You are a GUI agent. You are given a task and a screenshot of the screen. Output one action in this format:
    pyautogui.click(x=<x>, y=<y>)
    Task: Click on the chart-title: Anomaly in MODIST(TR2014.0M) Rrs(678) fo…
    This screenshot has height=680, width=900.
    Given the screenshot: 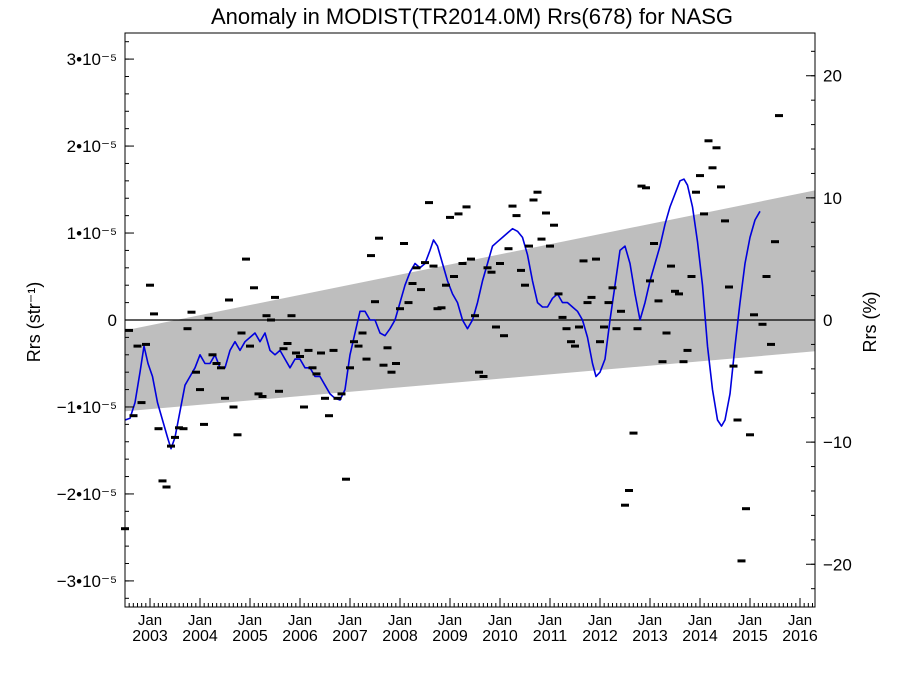 What is the action you would take?
    pyautogui.click(x=472, y=16)
    